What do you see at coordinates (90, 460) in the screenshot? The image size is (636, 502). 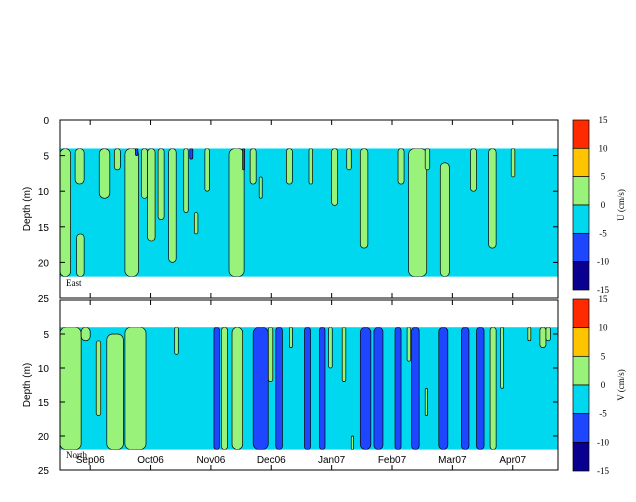 I see `x-tick-label: Sep06` at bounding box center [90, 460].